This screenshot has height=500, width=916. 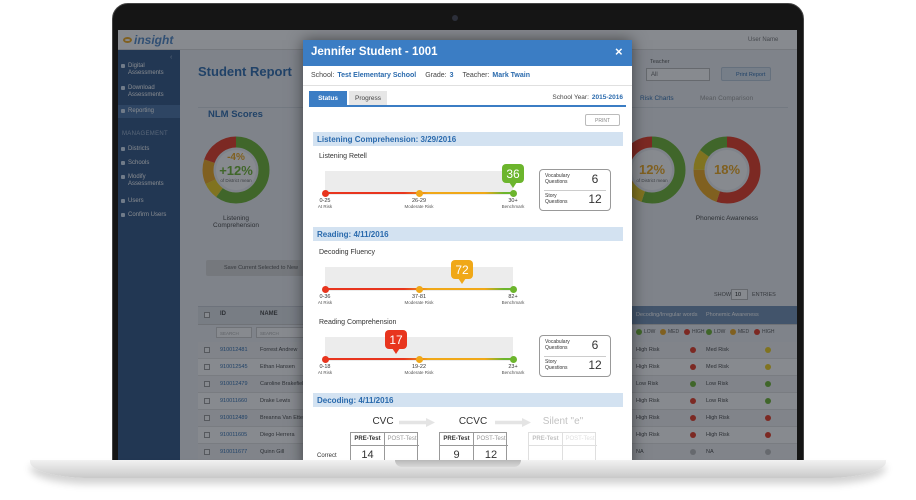 I want to click on band-range: 30+, so click(x=513, y=201).